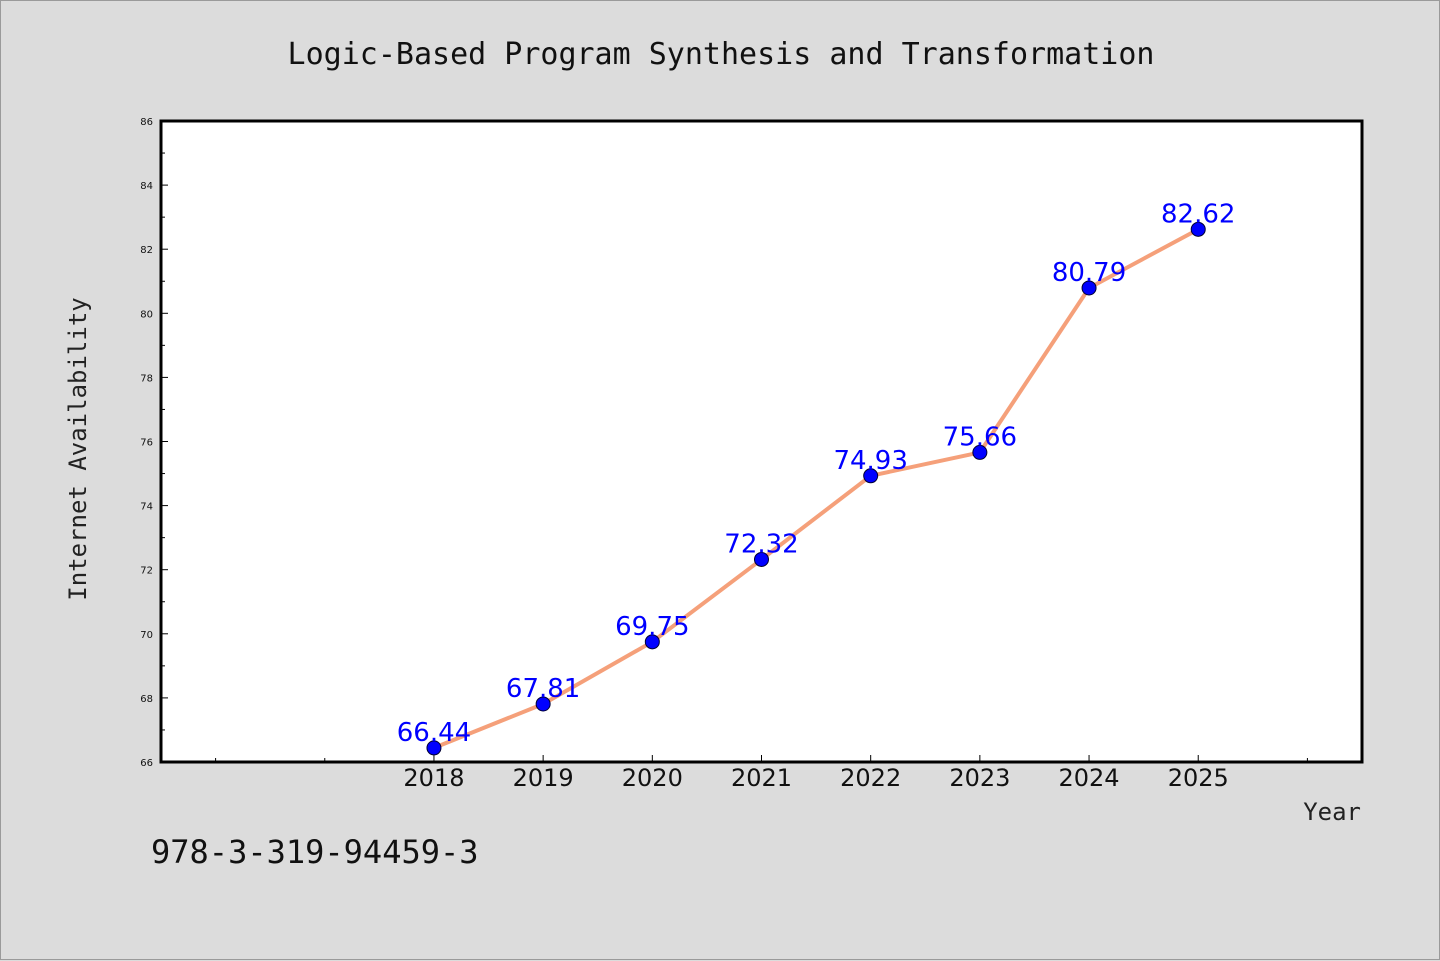 This screenshot has height=961, width=1440. Describe the element at coordinates (78, 448) in the screenshot. I see `y-axis-label: Internet Availability` at that location.